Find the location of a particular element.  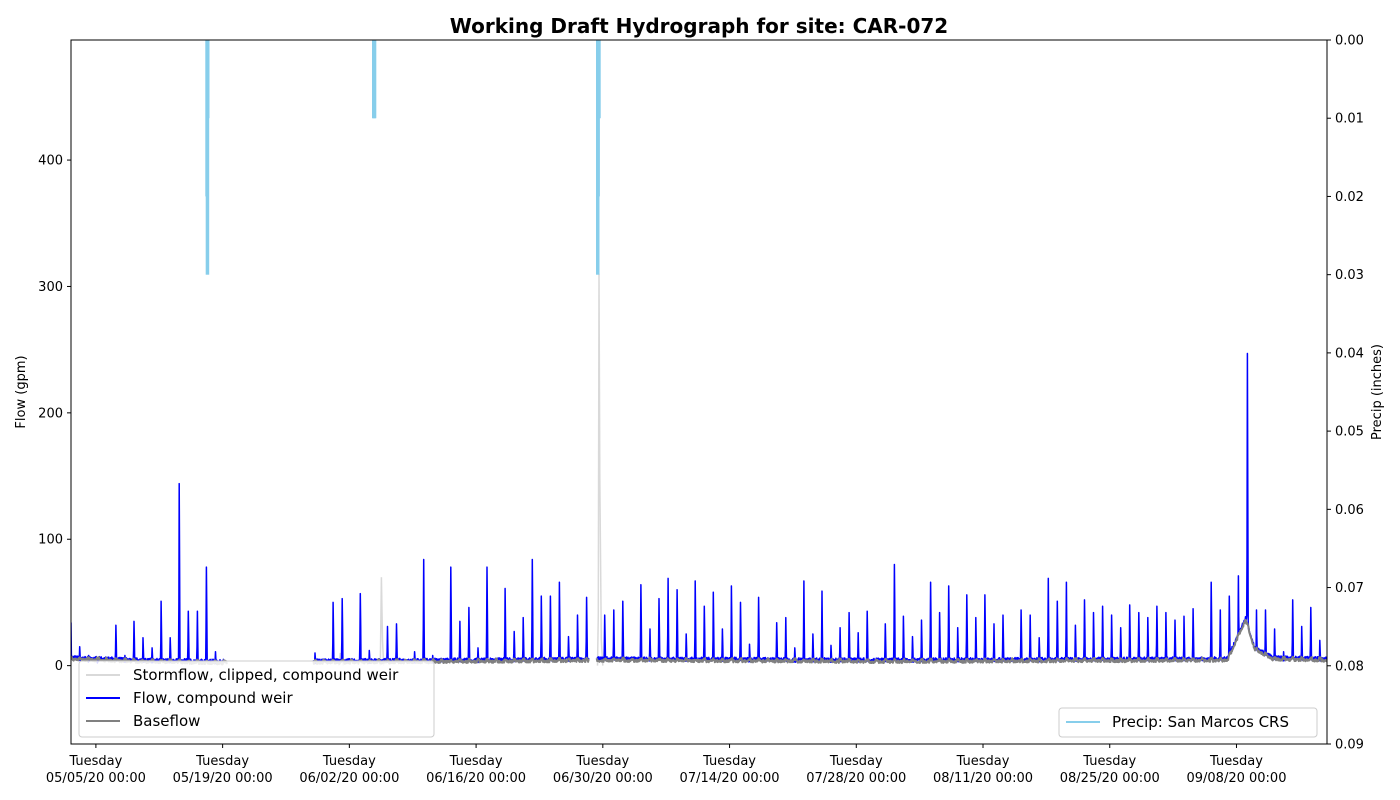

y2-tick-label: 0.01 is located at coordinates (1349, 119).